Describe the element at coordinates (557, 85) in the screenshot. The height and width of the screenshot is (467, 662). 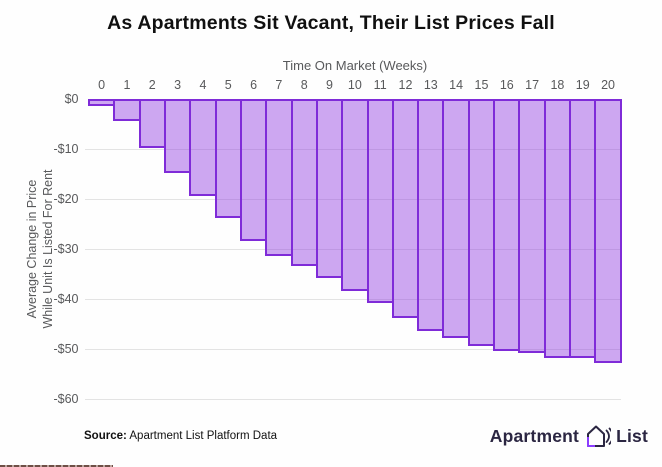
I see `x-tick-label: 18` at that location.